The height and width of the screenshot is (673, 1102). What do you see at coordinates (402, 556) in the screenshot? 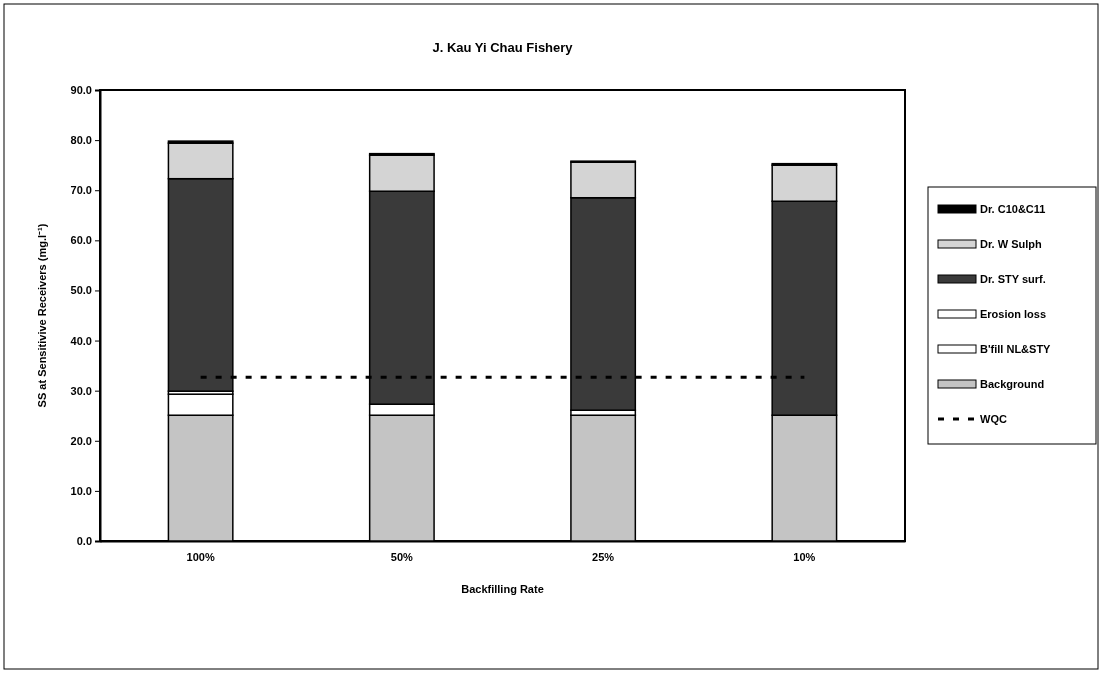
I see `x-tick-label: 50%` at bounding box center [402, 556].